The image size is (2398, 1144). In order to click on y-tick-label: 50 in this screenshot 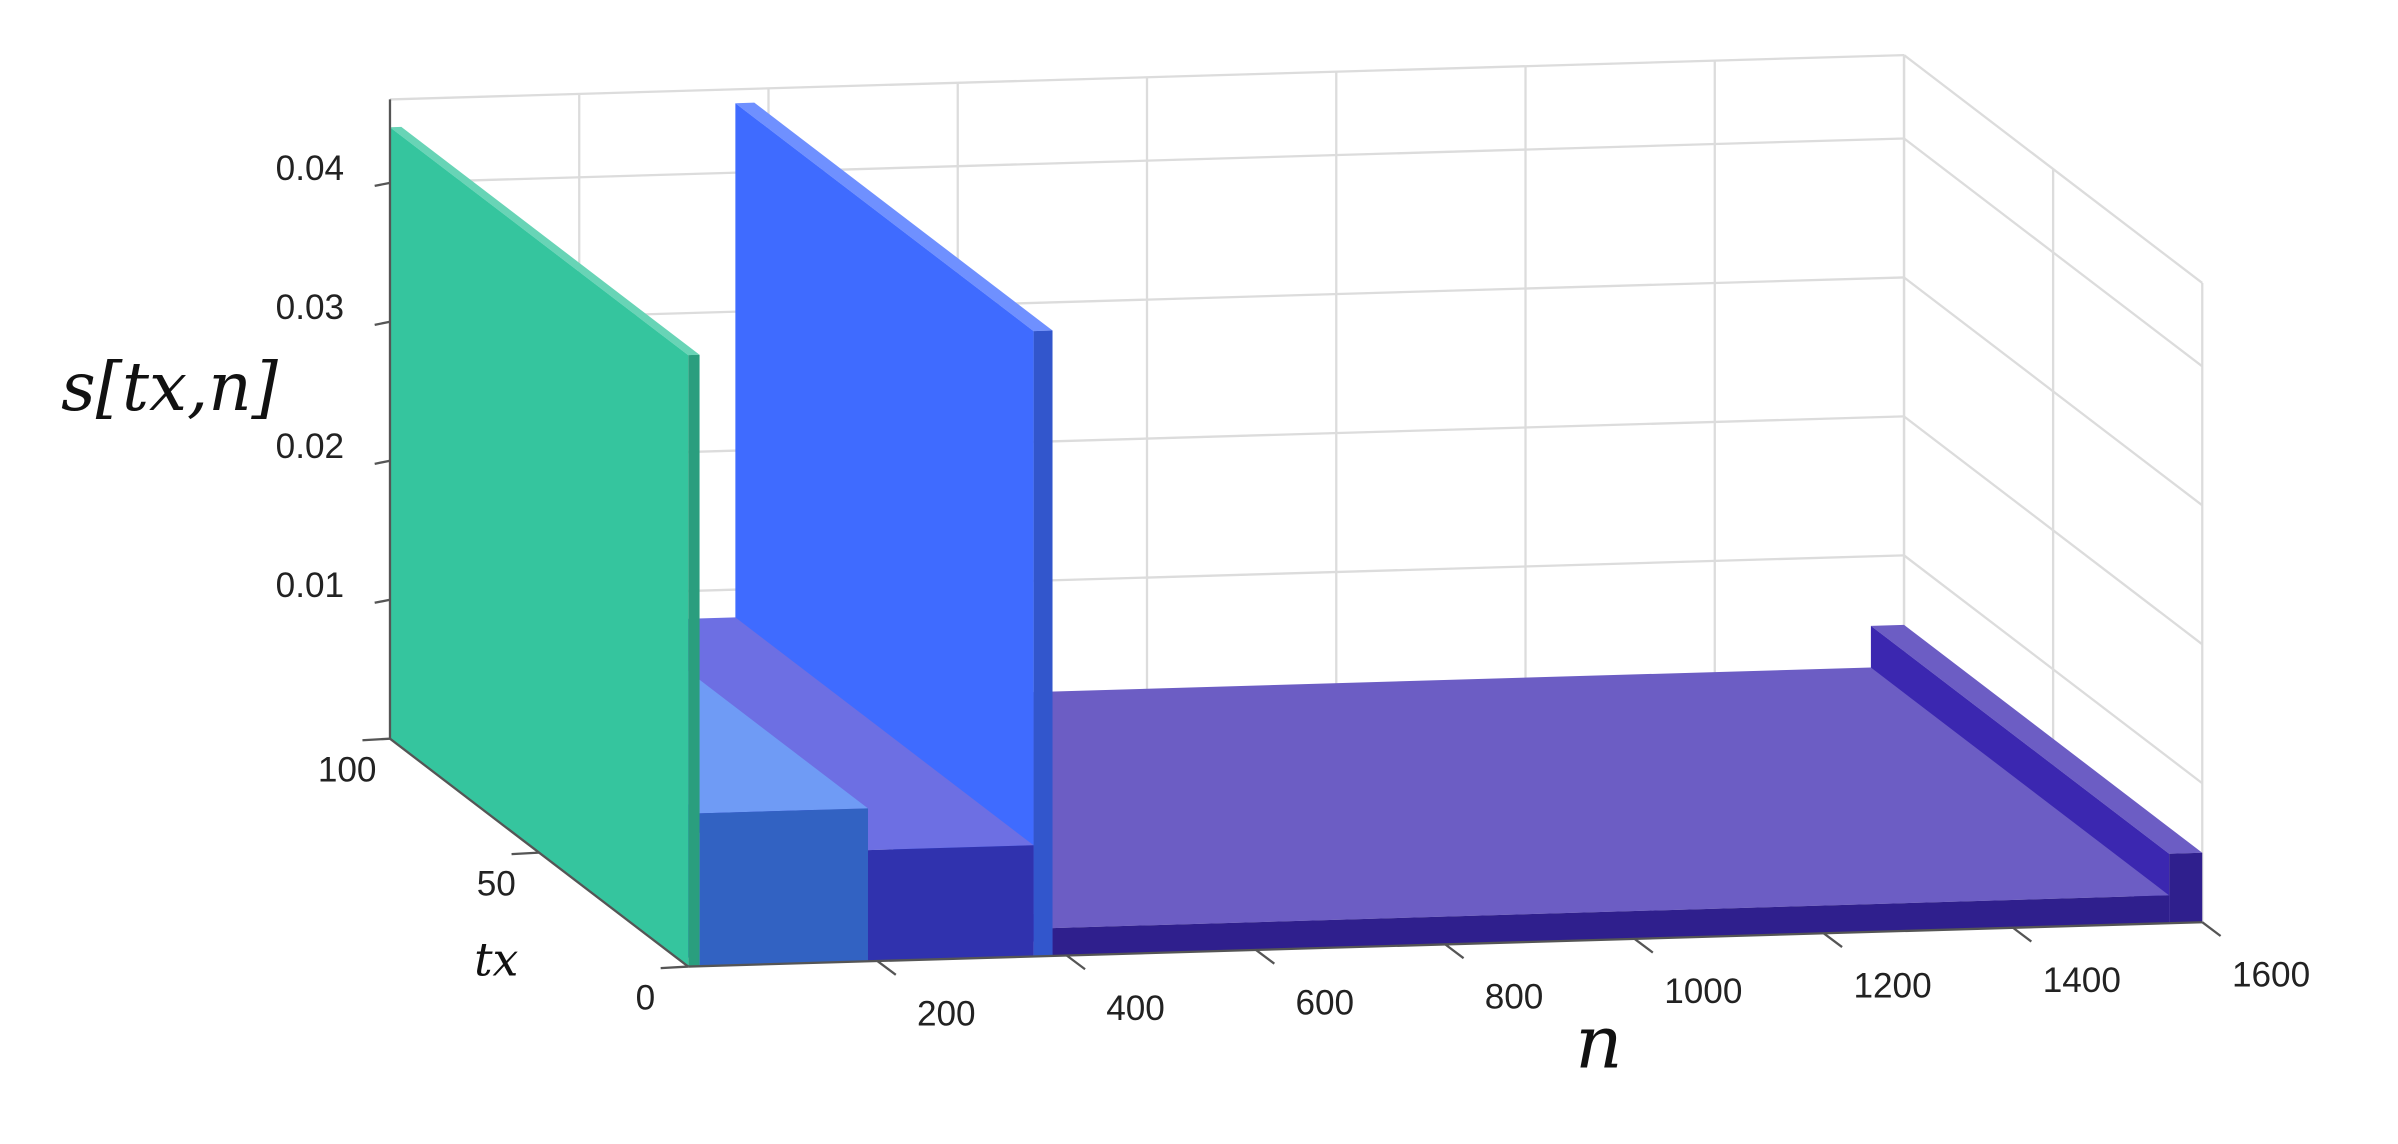, I will do `click(496, 884)`.